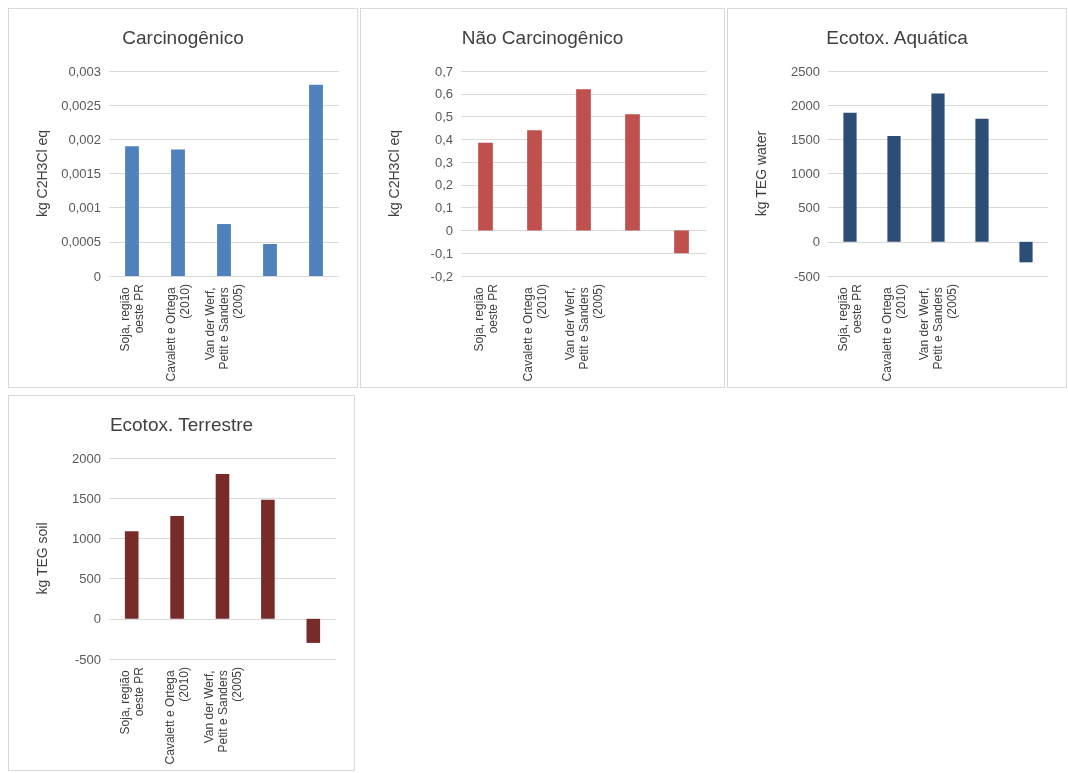  Describe the element at coordinates (443, 117) in the screenshot. I see `y-tick-label: 0,5` at that location.